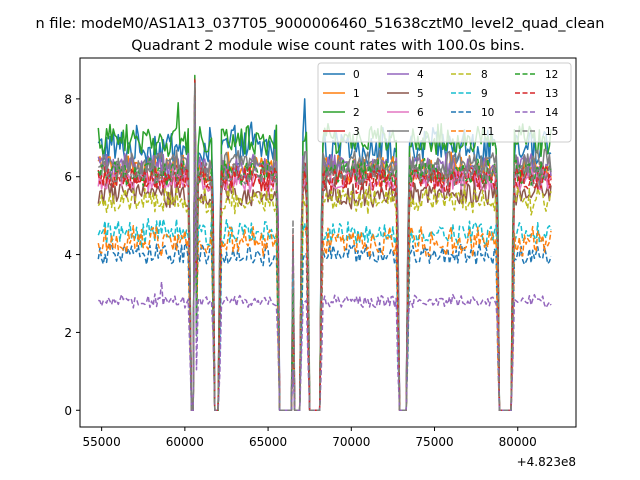  What do you see at coordinates (68, 255) in the screenshot?
I see `y-tick-label: 4` at bounding box center [68, 255].